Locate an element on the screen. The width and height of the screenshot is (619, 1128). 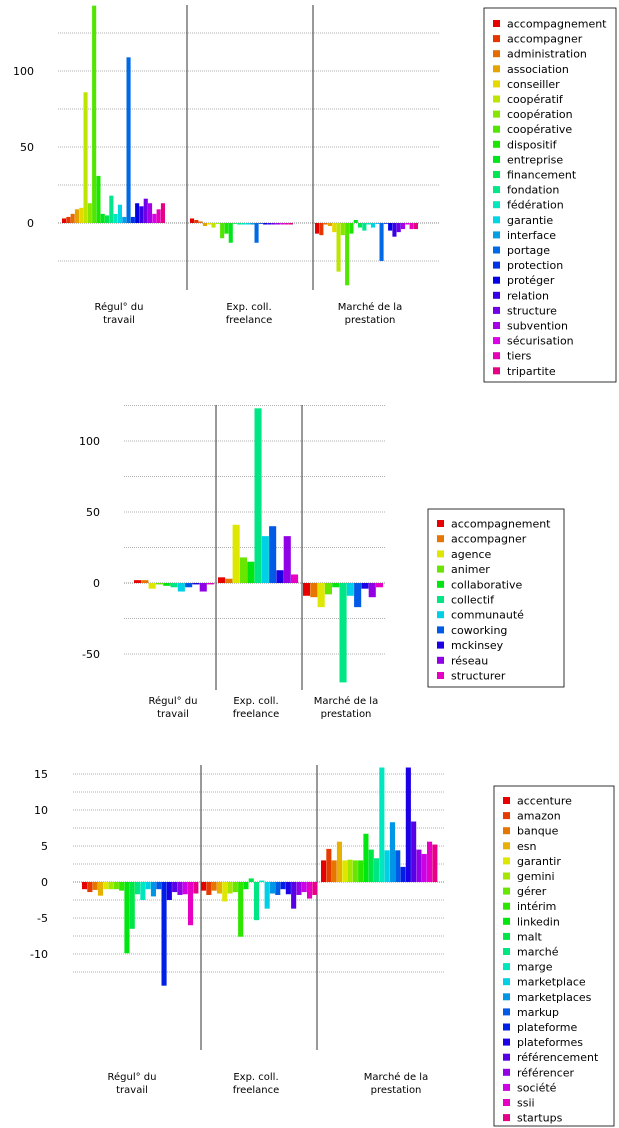
legend-entry: structurer is located at coordinates (478, 676).